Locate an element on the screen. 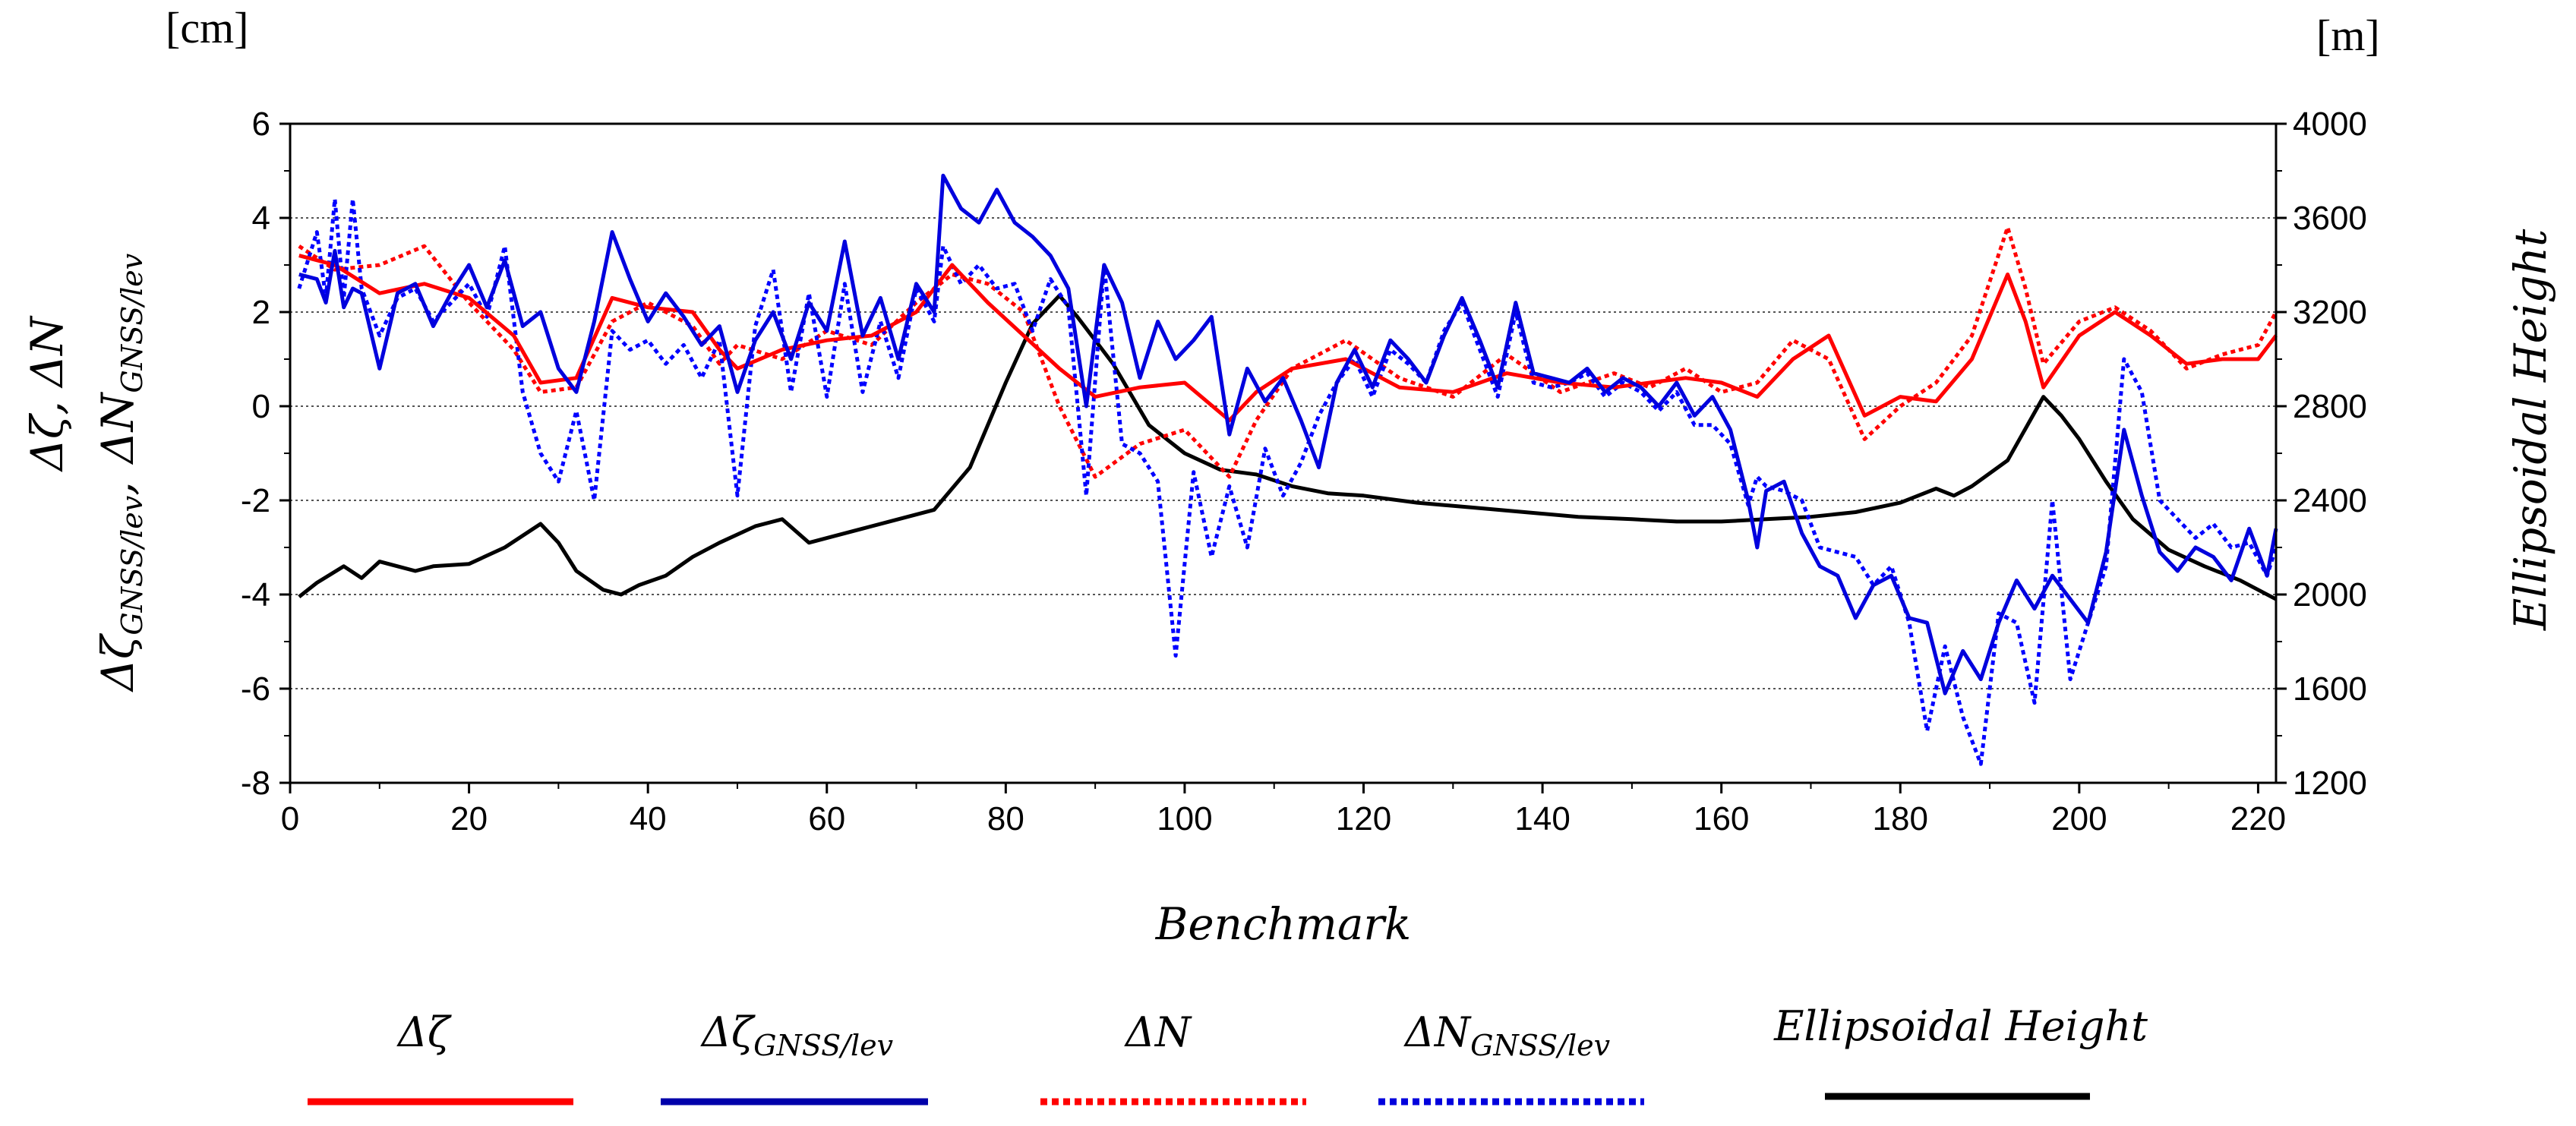  right-tick-label: 2000 is located at coordinates (2330, 594).